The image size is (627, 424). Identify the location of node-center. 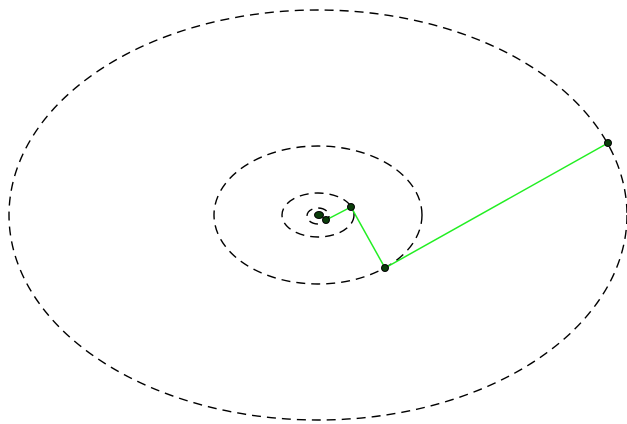
(319, 215).